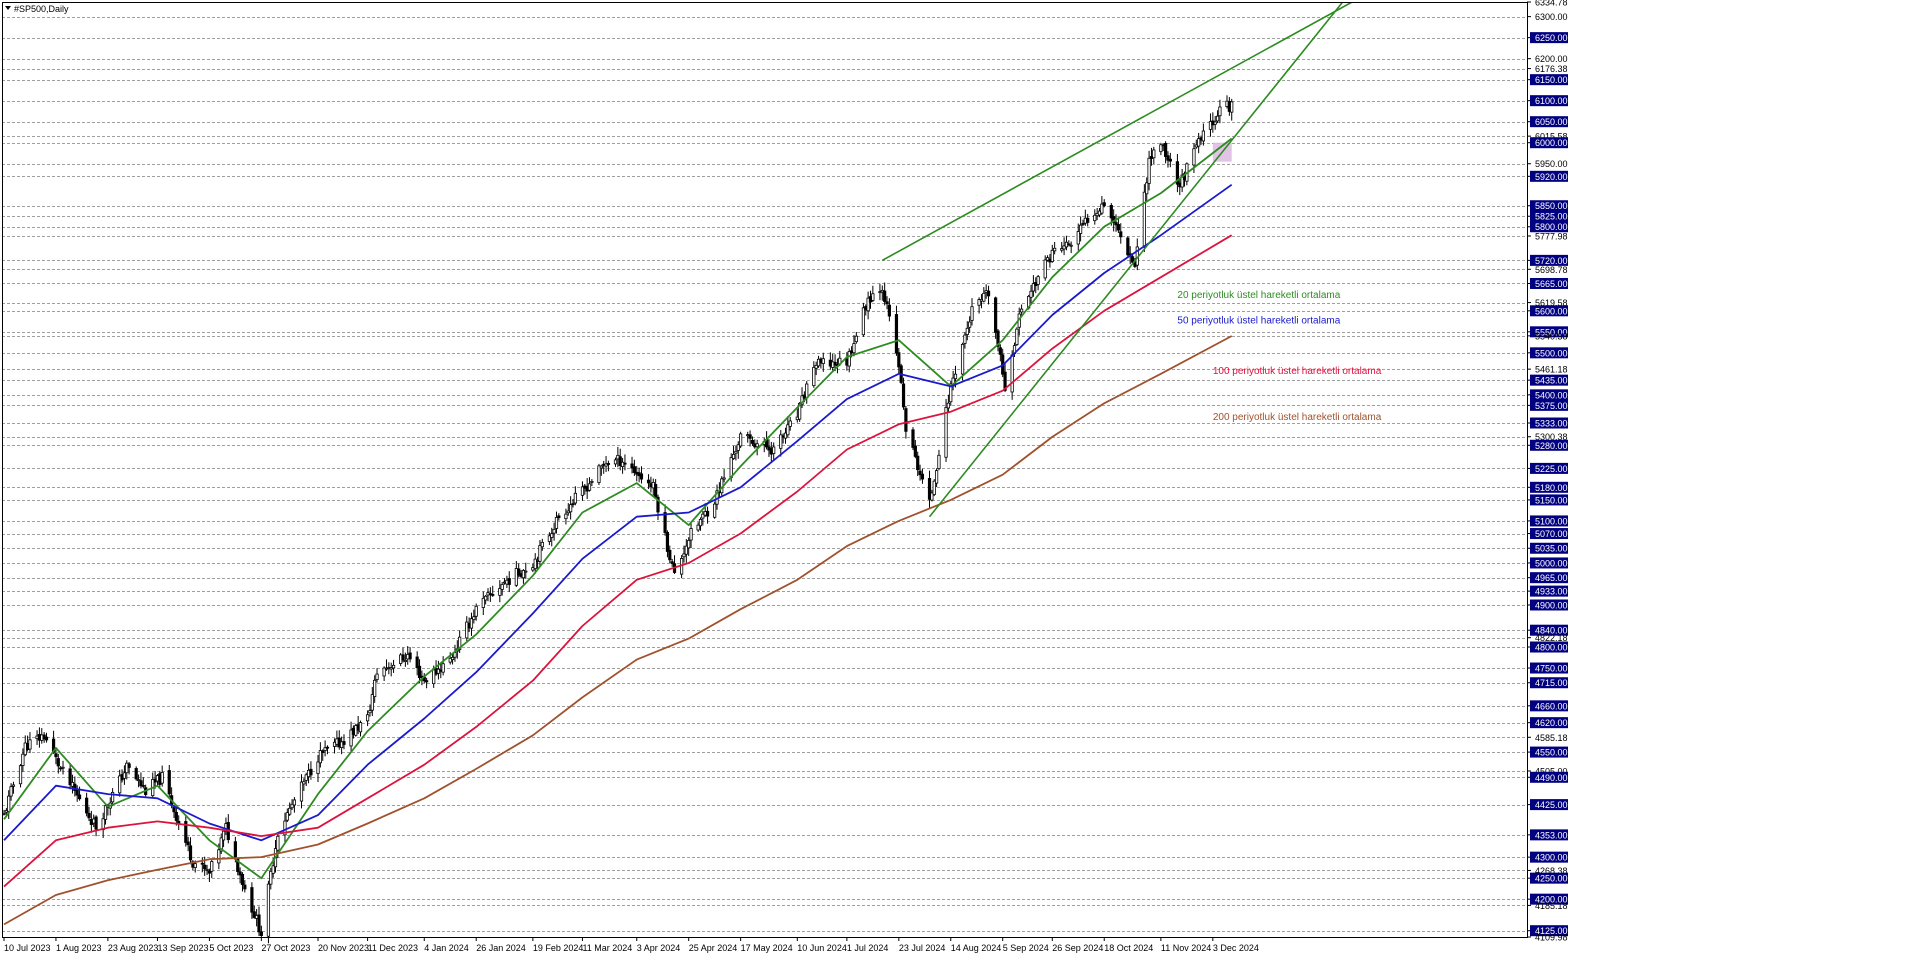 The image size is (1916, 968). What do you see at coordinates (1551, 900) in the screenshot?
I see `y-tick-label: 4200.00` at bounding box center [1551, 900].